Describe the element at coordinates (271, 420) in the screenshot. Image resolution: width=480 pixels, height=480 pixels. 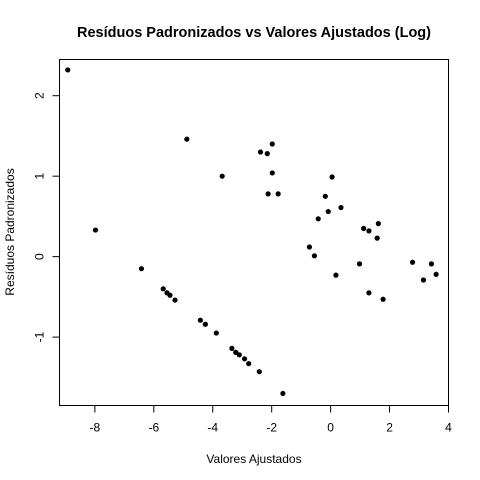
I see `x-axis: -8 -6 -4 -2 0 2 4` at that location.